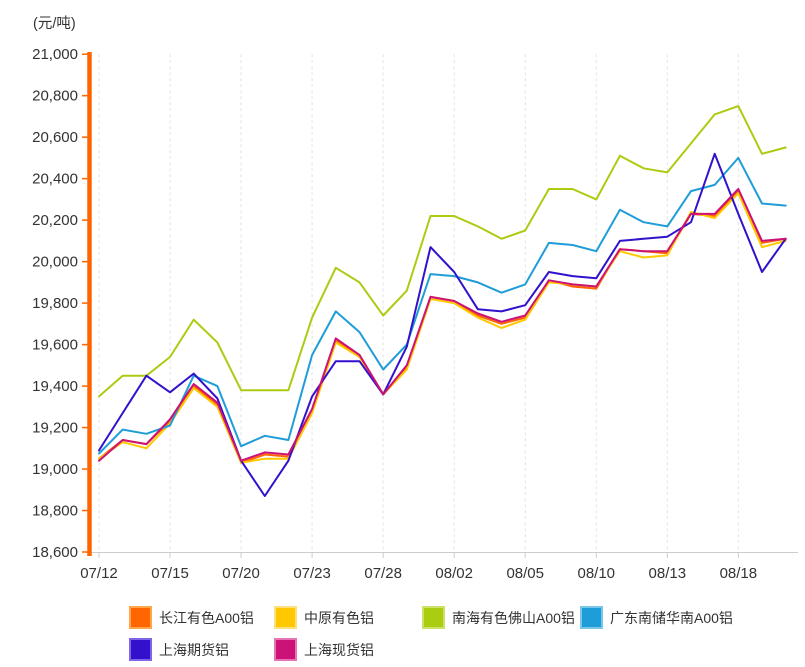 Image resolution: width=805 pixels, height=667 pixels. Describe the element at coordinates (525, 573) in the screenshot. I see `x-tick-label-08/05: 08/05` at that location.